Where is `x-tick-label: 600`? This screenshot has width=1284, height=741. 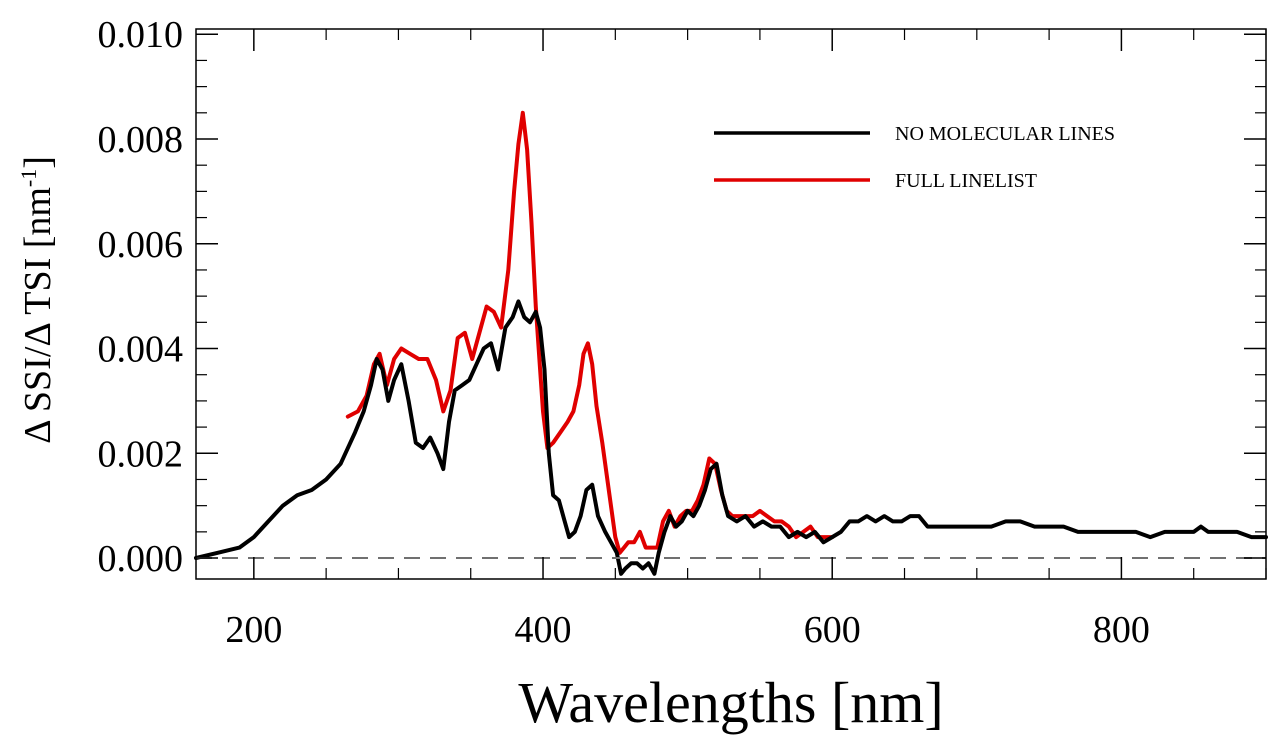 x-tick-label: 600 is located at coordinates (832, 630).